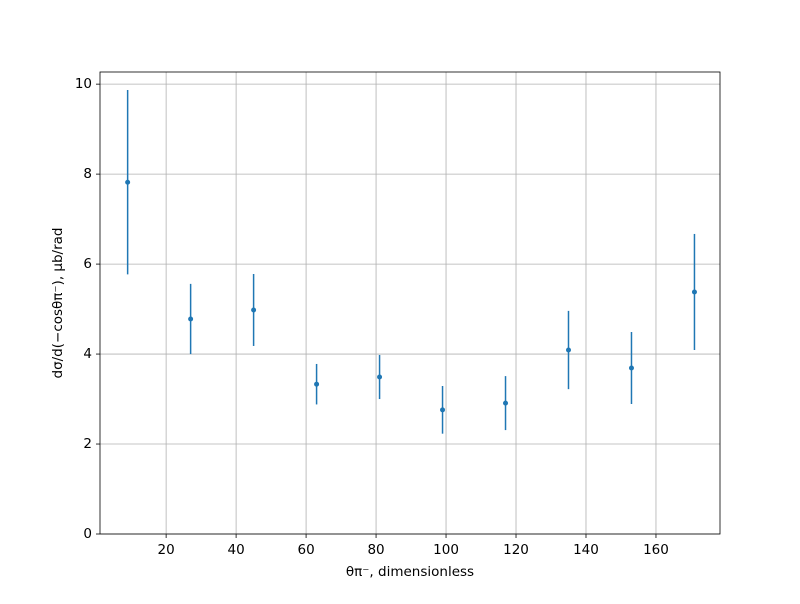  Describe the element at coordinates (446, 550) in the screenshot. I see `x-tick-label: 100` at that location.